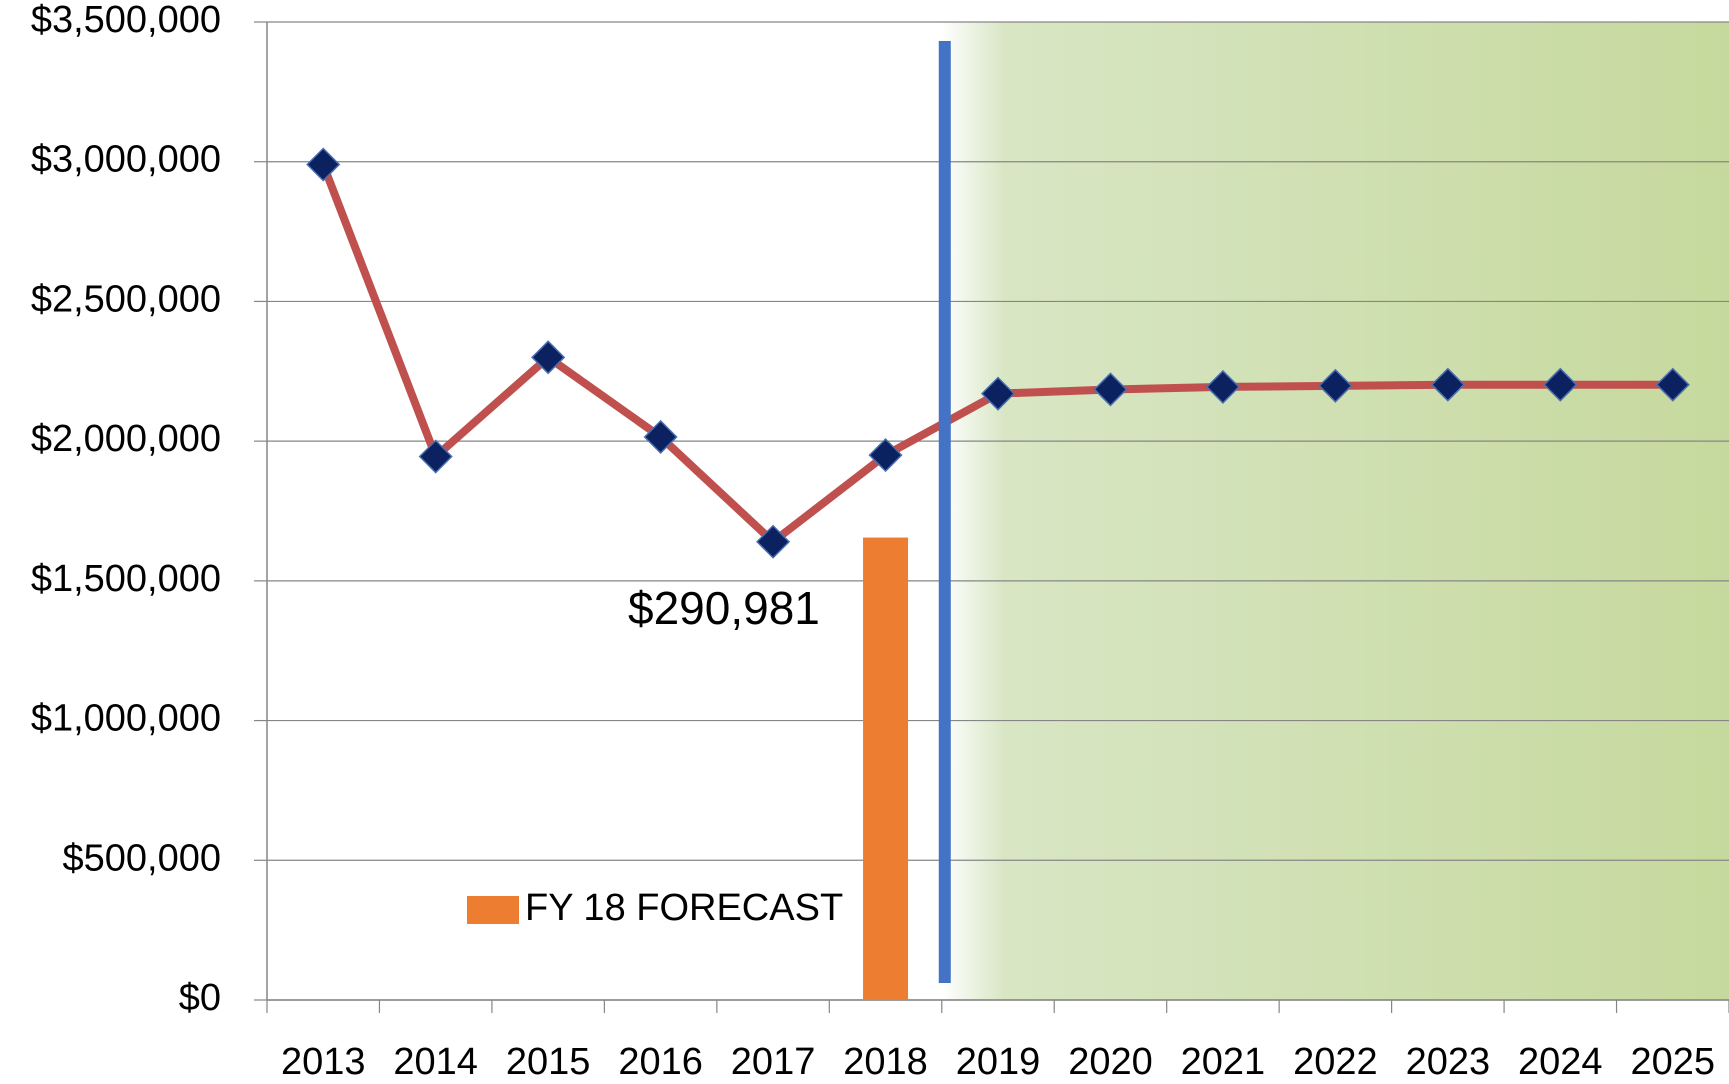  I want to click on x-tick-label: 2013, so click(323, 1062).